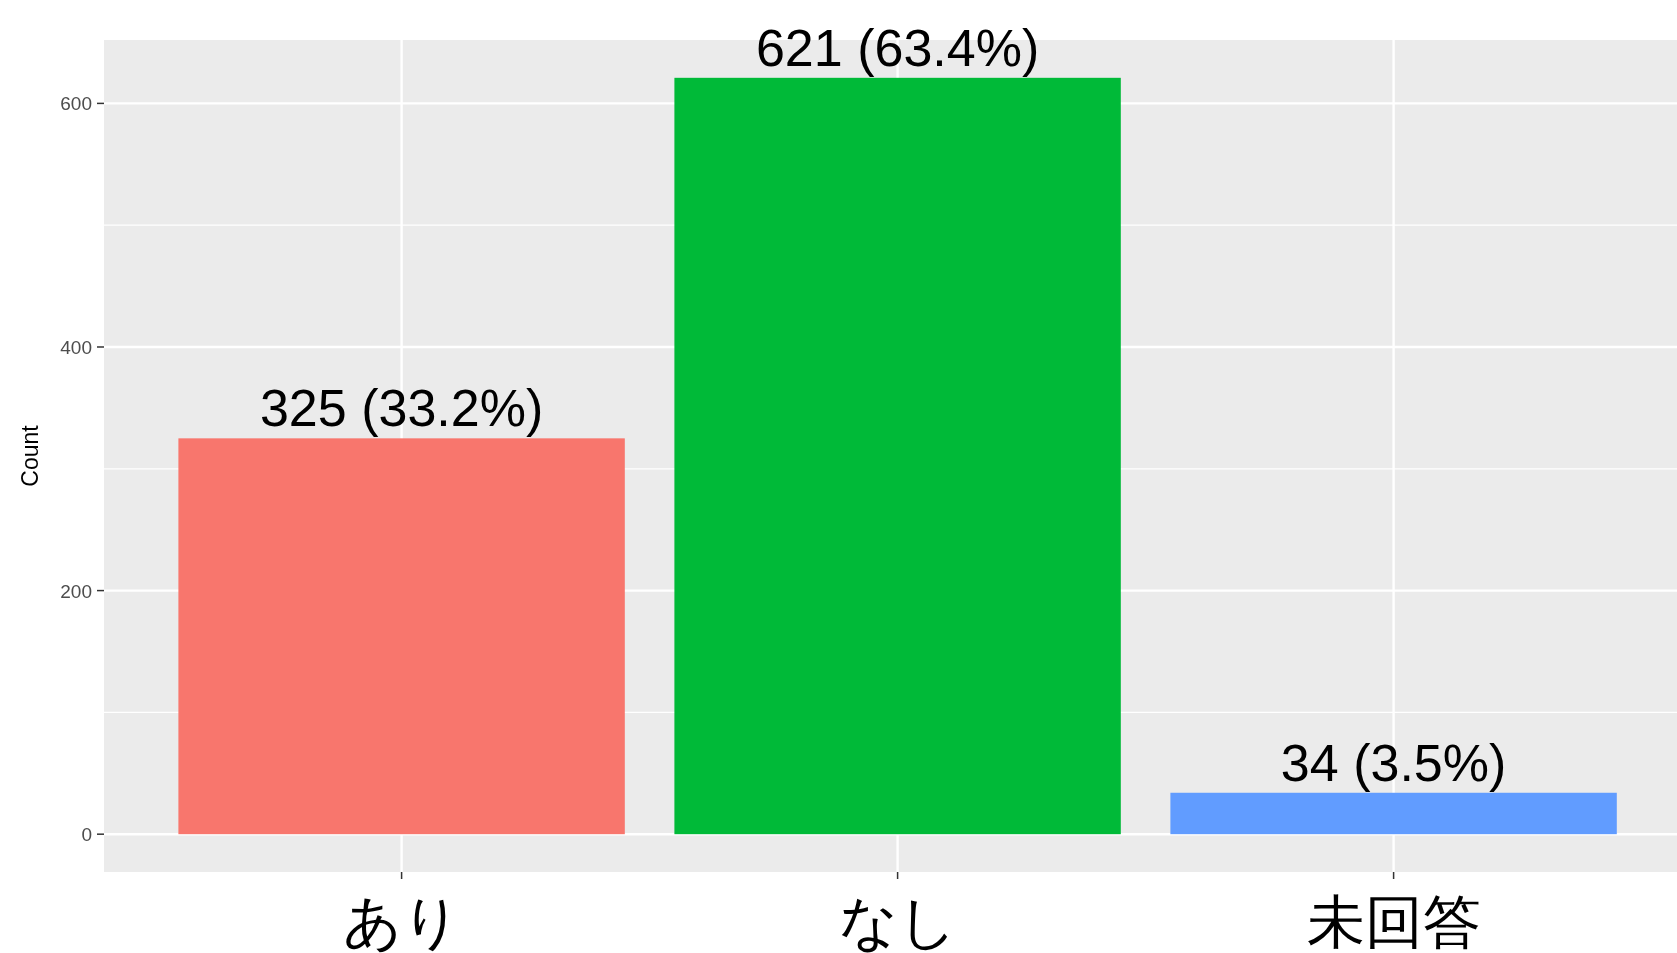 The image size is (1677, 953). I want to click on ytick-label: 200, so click(76, 591).